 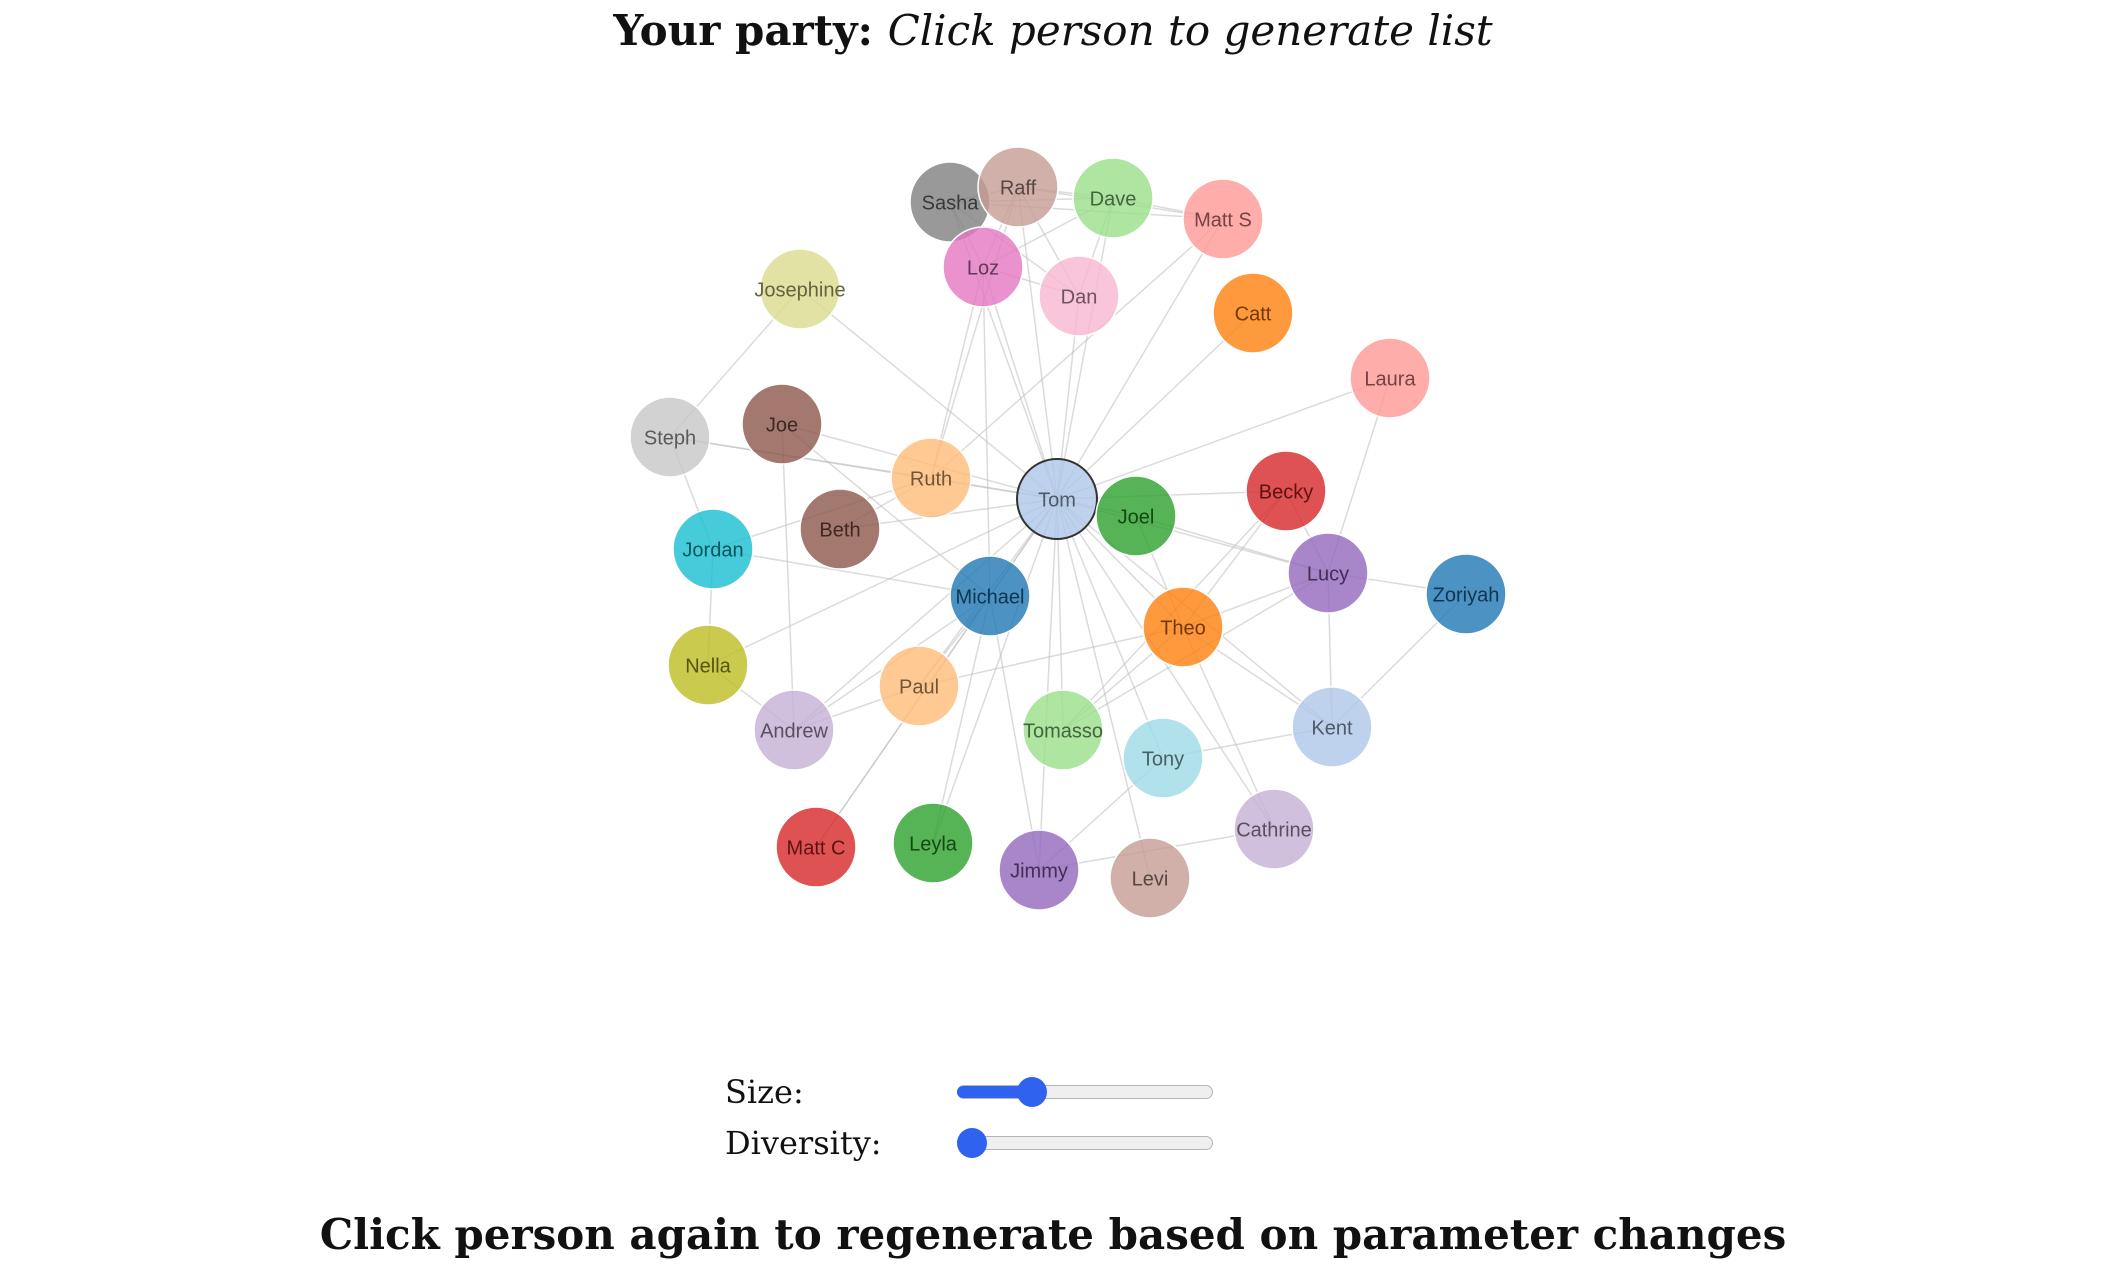 I want to click on person-node-jordan: Jordan, so click(x=713, y=549).